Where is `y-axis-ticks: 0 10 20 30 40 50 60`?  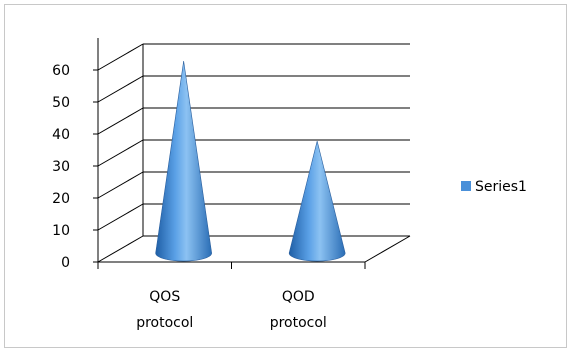
y-axis-ticks: 0 10 20 30 40 50 60 is located at coordinates (75, 167).